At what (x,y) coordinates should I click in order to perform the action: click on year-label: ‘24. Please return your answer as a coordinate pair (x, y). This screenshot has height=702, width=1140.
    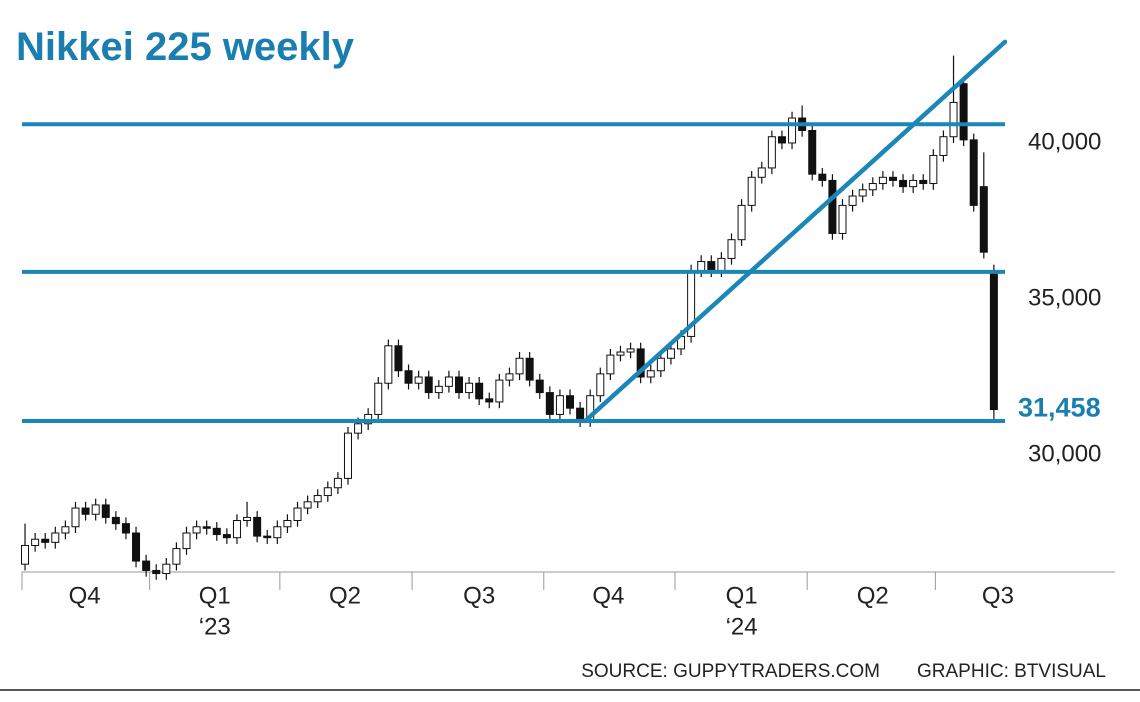
    Looking at the image, I should click on (742, 626).